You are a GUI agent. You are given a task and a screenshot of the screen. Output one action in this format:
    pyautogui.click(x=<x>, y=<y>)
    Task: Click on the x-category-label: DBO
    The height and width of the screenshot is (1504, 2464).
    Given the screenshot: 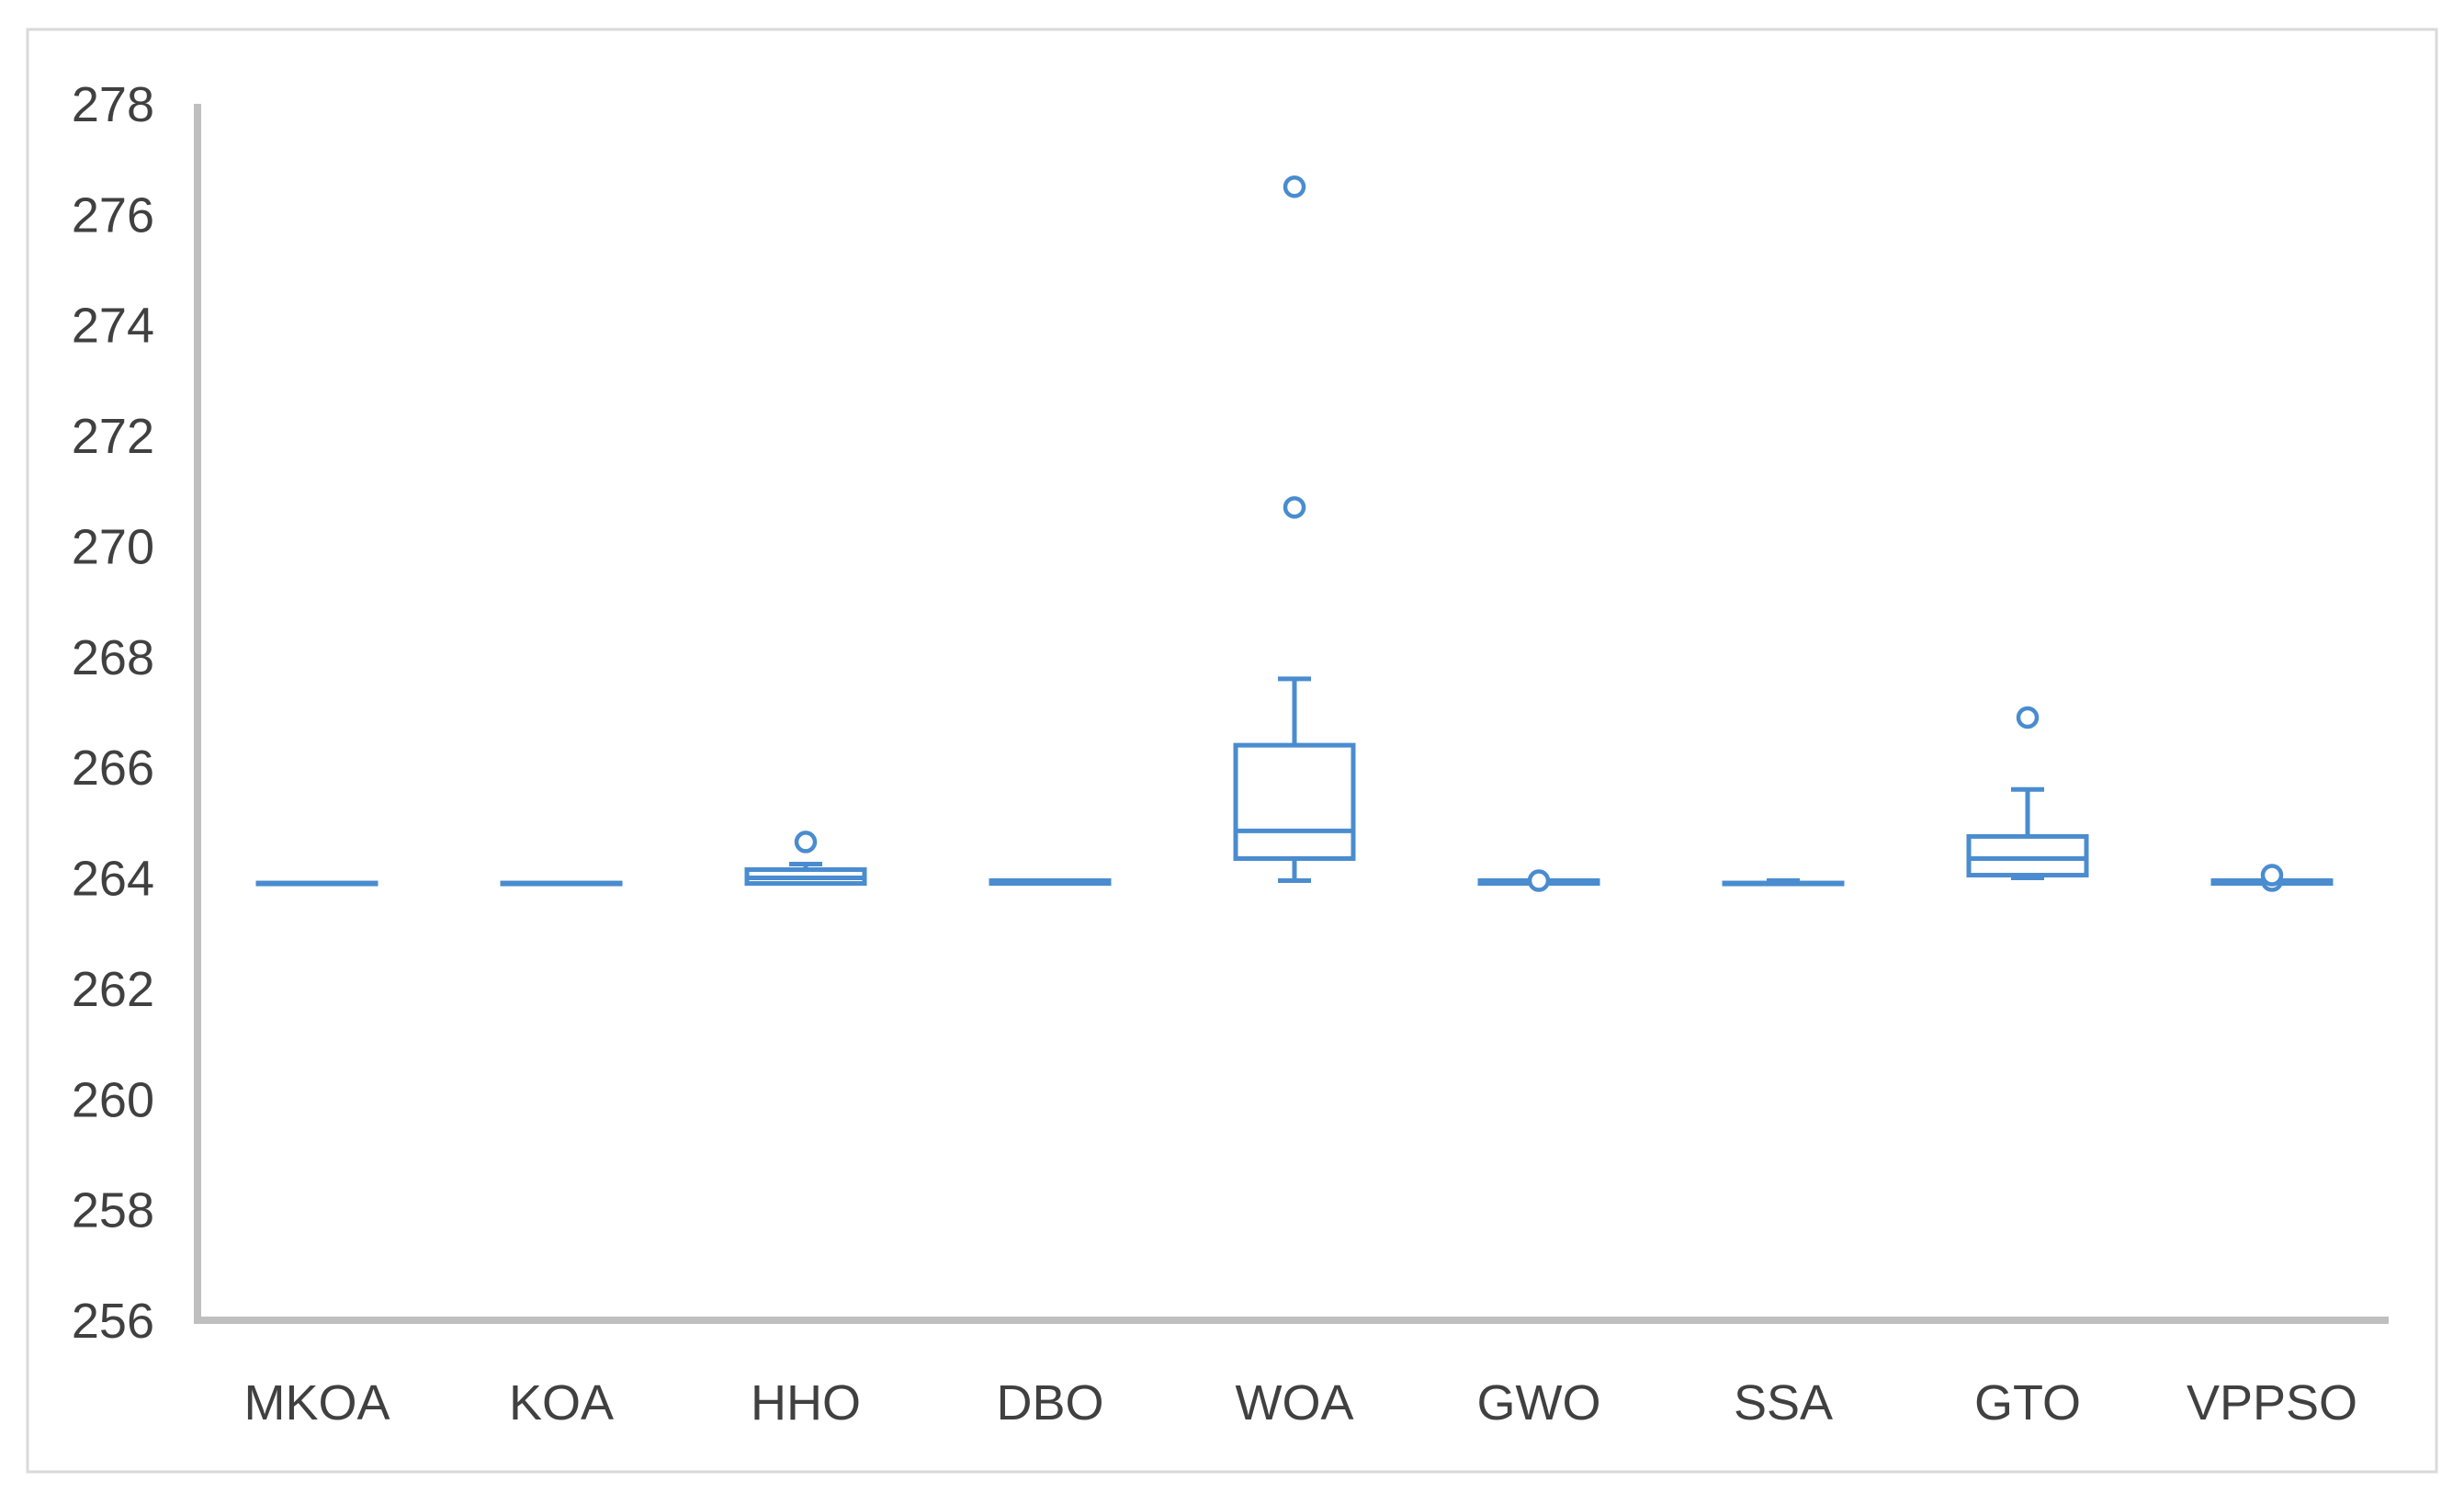 What is the action you would take?
    pyautogui.click(x=1049, y=1402)
    